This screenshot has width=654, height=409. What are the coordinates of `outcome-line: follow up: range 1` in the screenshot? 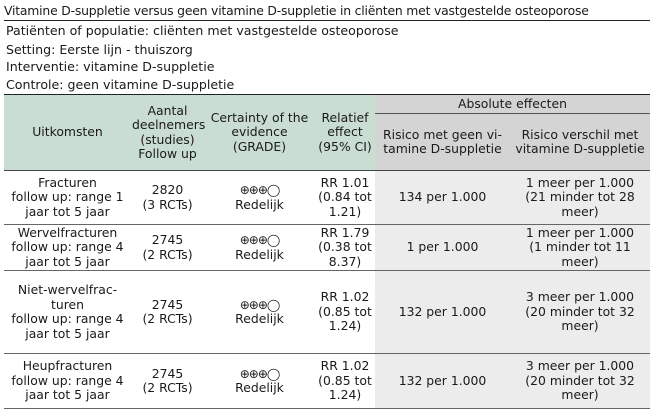 It's located at (67, 197).